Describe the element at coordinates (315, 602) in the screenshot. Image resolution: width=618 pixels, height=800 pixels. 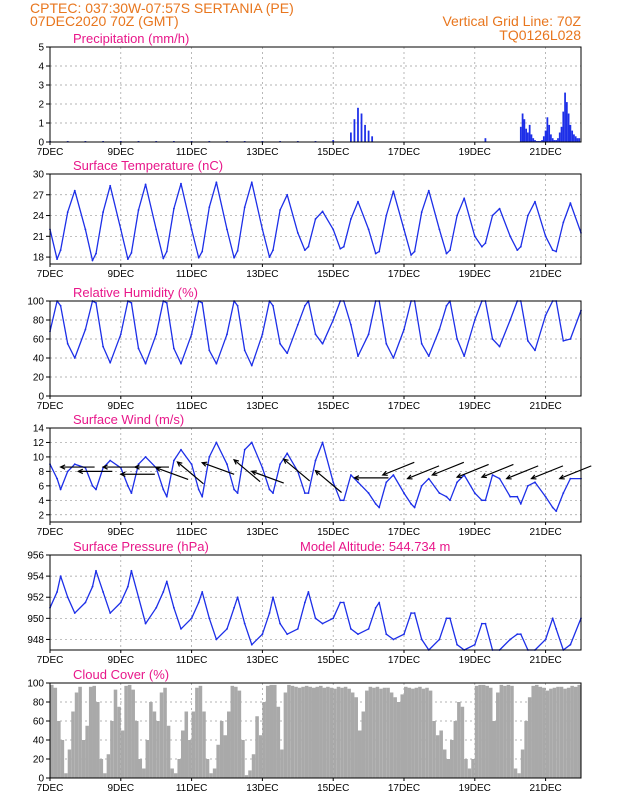
I see `pressure-frame` at that location.